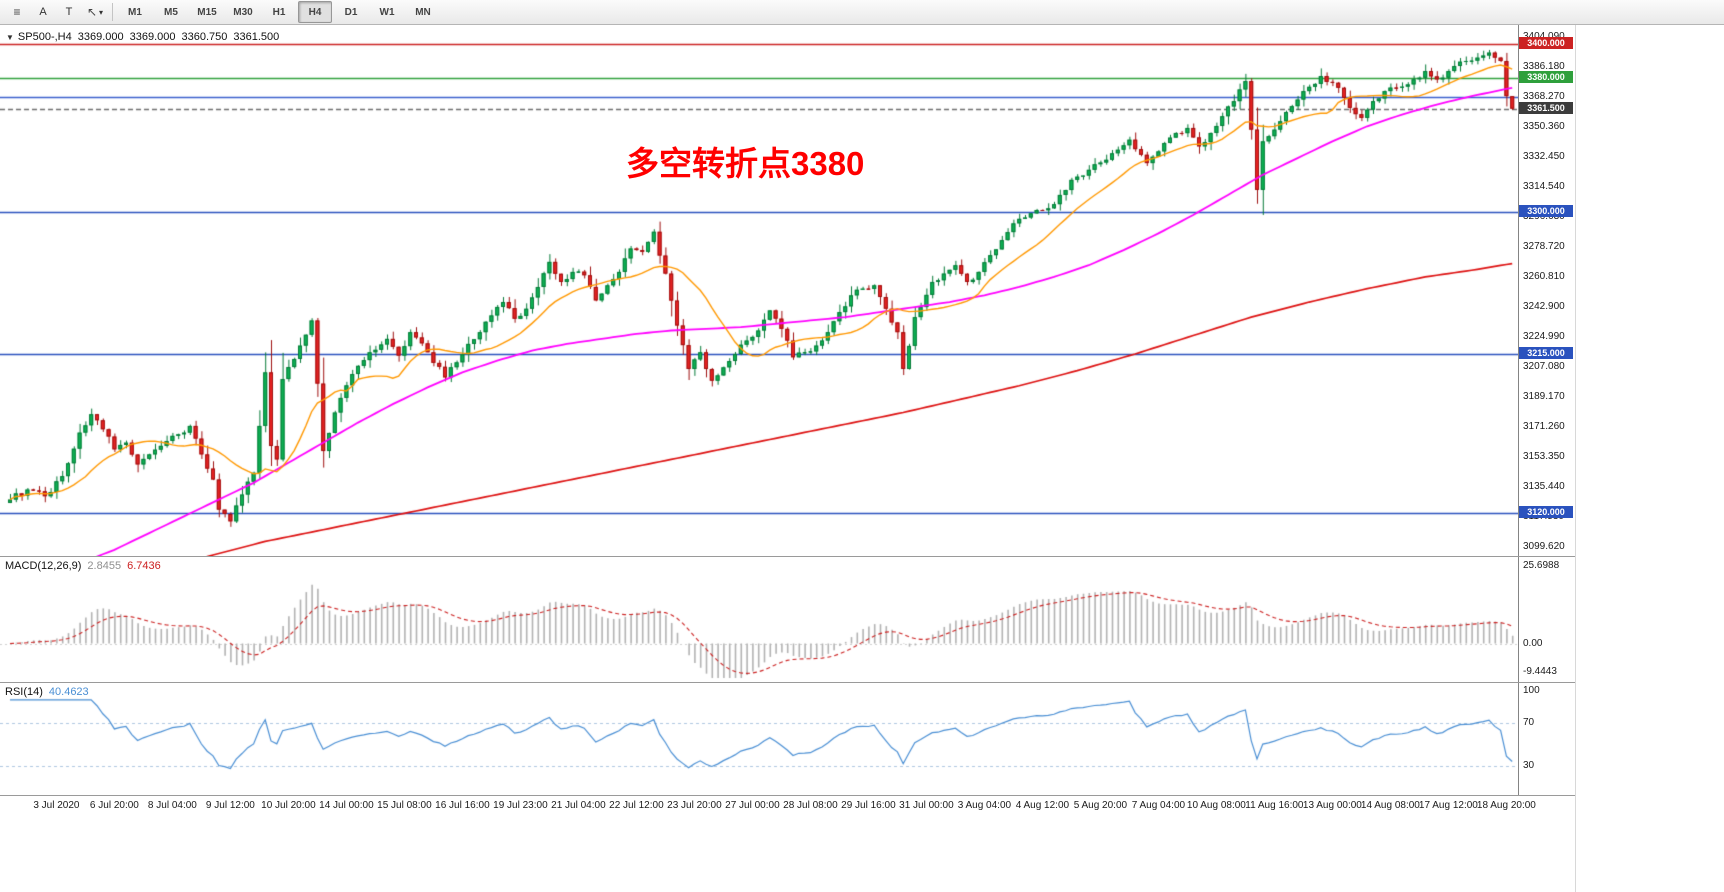  Describe the element at coordinates (256, 37) in the screenshot. I see `quote-close: 3361.500` at that location.